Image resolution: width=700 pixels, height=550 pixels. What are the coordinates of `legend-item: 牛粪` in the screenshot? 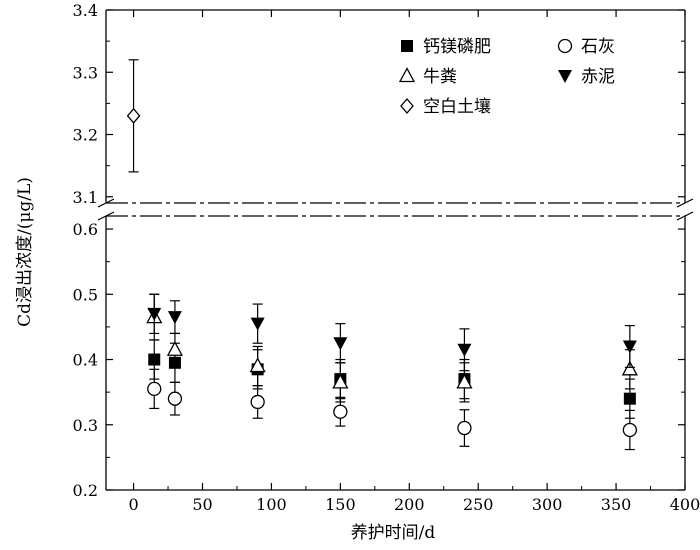 It's located at (427, 77).